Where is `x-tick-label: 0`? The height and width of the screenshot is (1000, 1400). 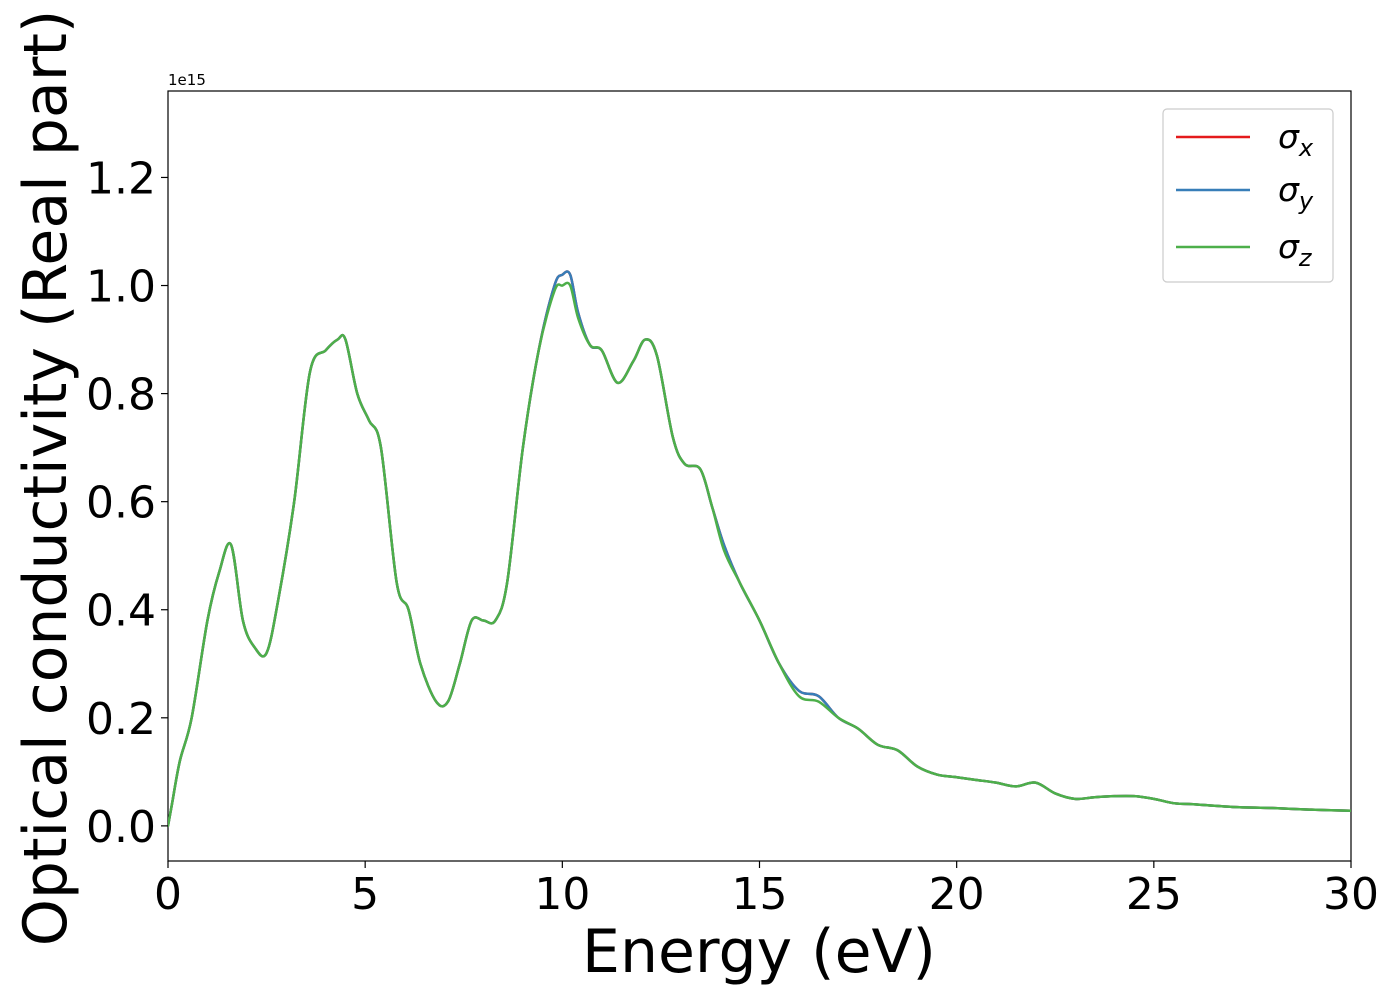 x-tick-label: 0 is located at coordinates (168, 894).